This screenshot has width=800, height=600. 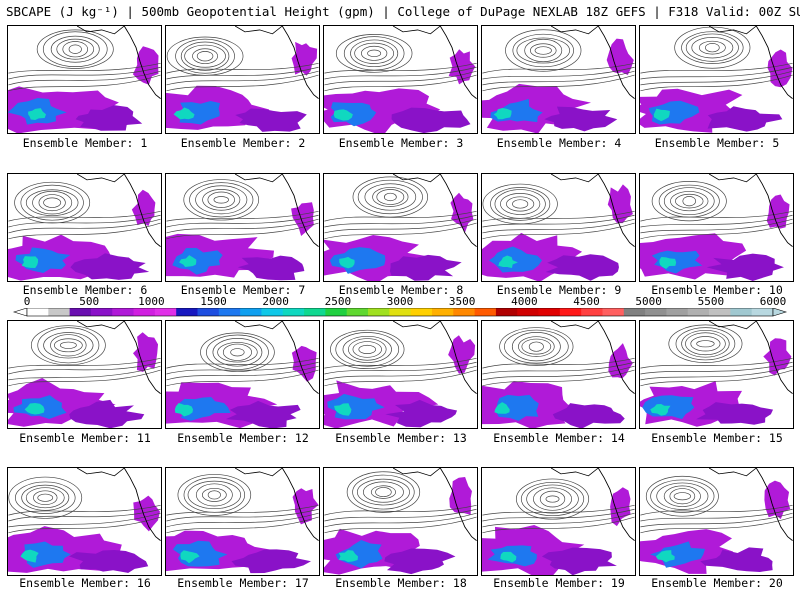 What do you see at coordinates (275, 301) in the screenshot?
I see `colorbar-tick-label: 2000` at bounding box center [275, 301].